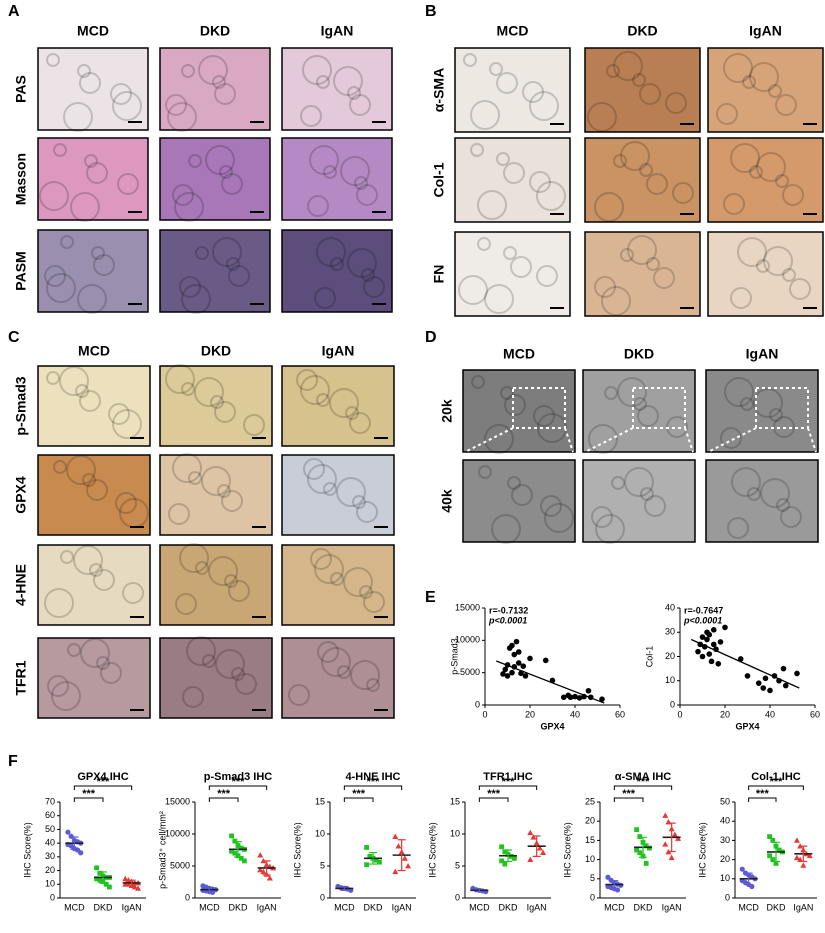  What do you see at coordinates (770, 714) in the screenshot?
I see `x-tick-label: 40` at bounding box center [770, 714].